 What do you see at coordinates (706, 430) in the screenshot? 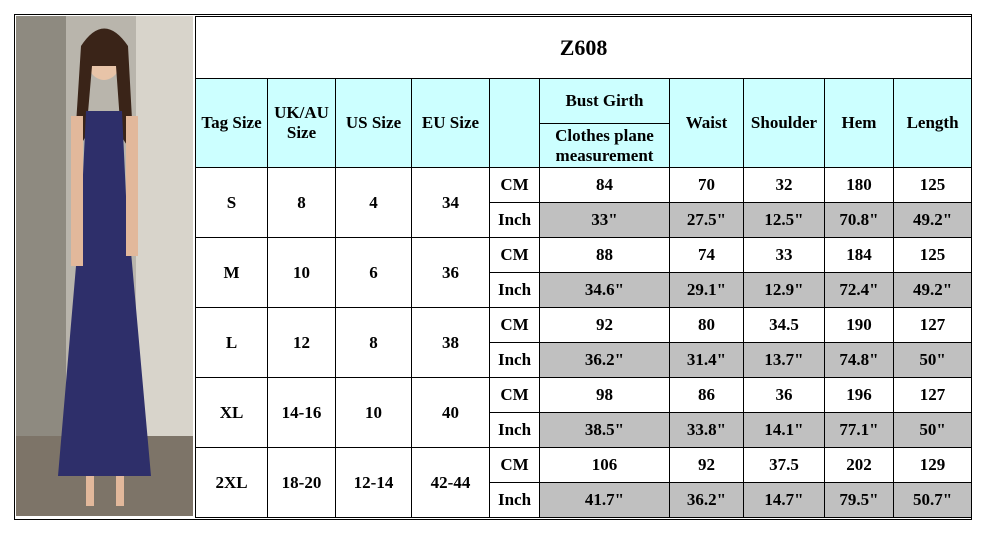
I see `measure-cell: 33.8"` at bounding box center [706, 430].